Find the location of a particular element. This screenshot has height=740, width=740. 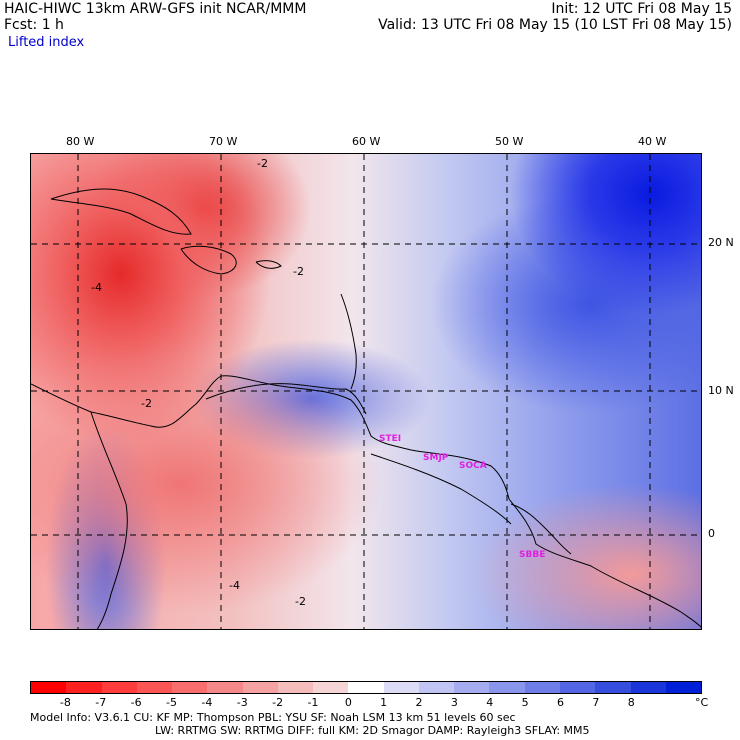

colorbar is located at coordinates (366, 687).